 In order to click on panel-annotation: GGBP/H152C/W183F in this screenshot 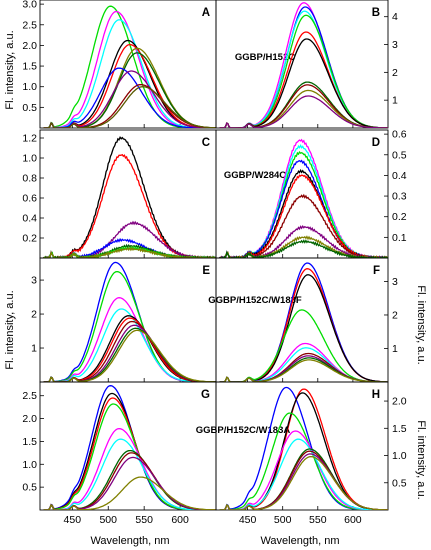, I will do `click(255, 300)`.